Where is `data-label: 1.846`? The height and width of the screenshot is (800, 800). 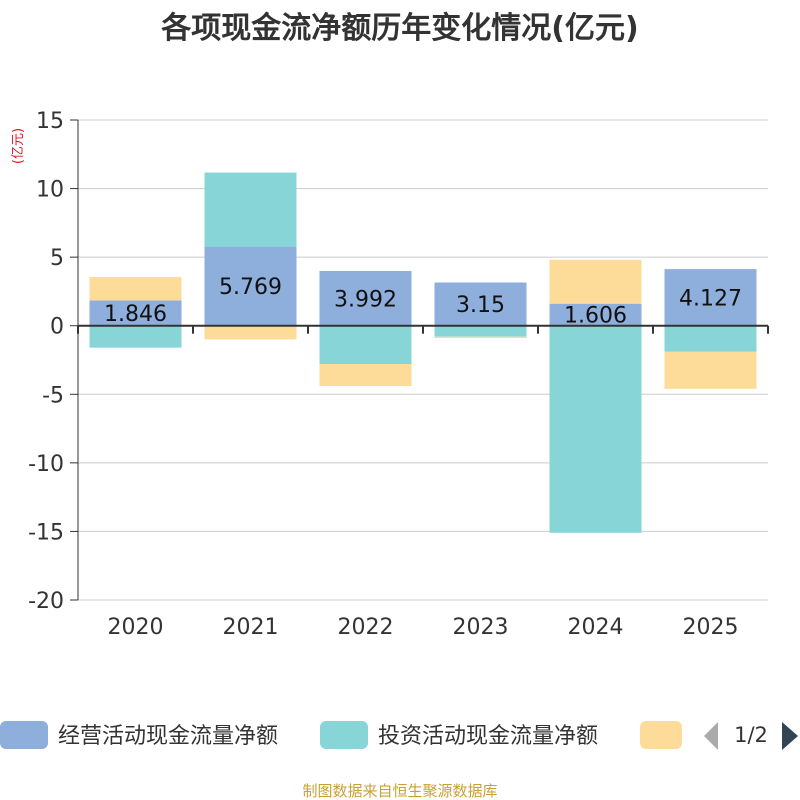
data-label: 1.846 is located at coordinates (135, 314).